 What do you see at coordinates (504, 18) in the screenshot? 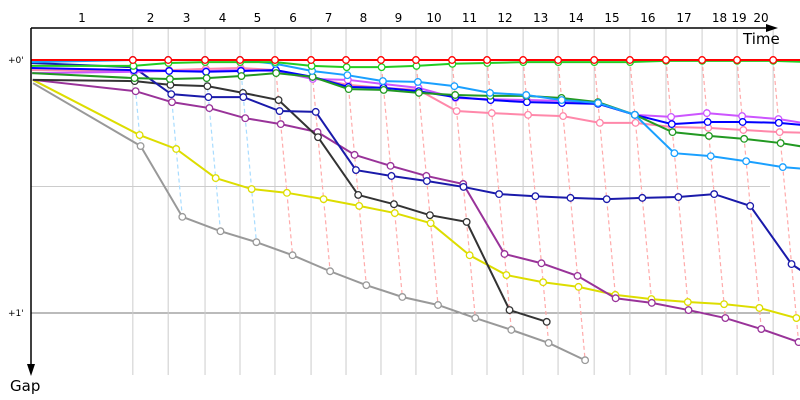
I see `lap-label: 12` at bounding box center [504, 18].